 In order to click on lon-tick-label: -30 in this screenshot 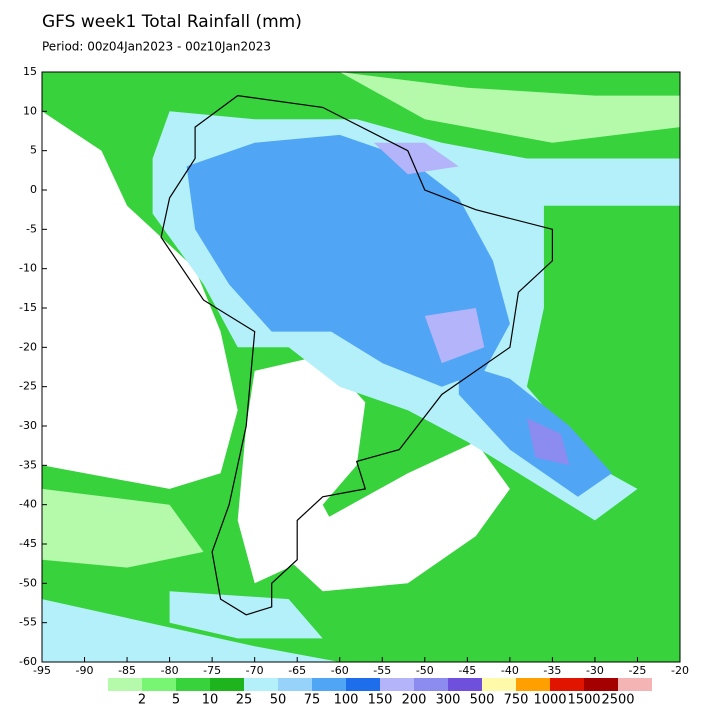, I will do `click(595, 670)`.